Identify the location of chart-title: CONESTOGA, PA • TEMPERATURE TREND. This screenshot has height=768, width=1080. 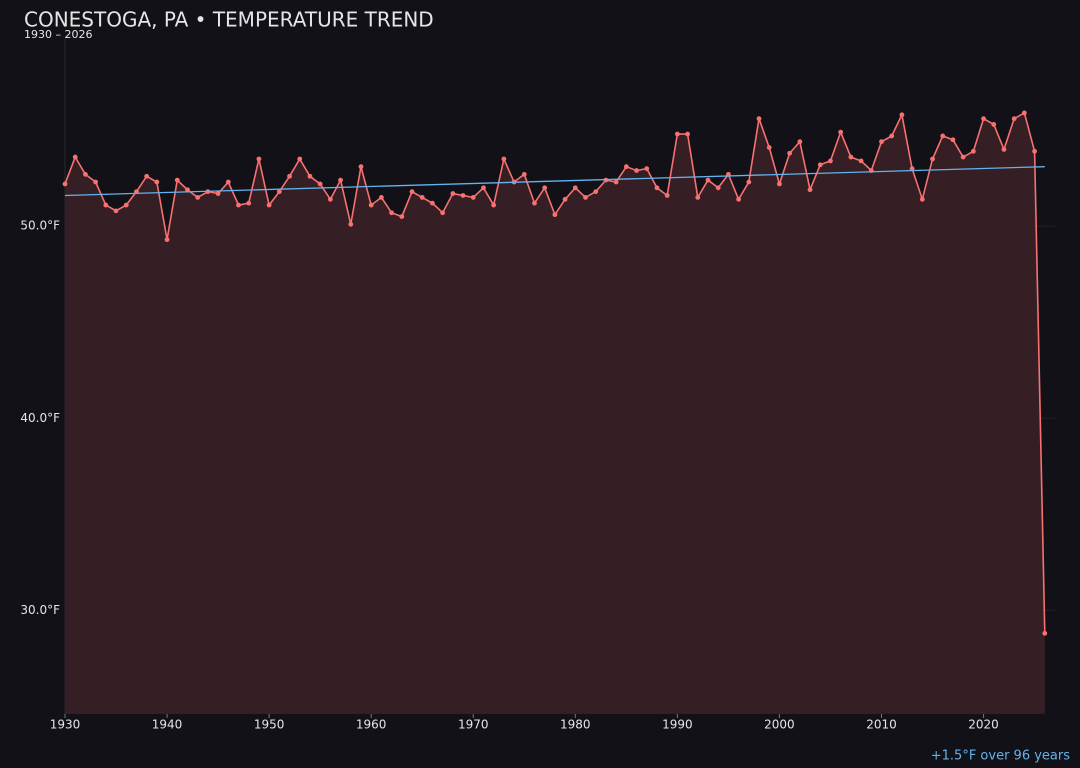
(229, 20).